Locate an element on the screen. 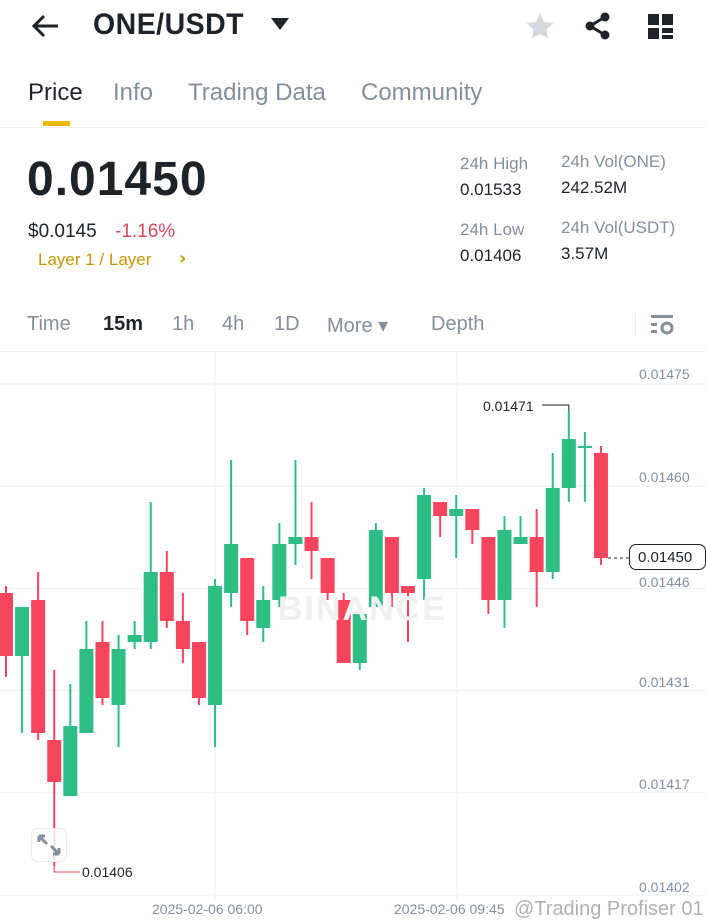  min-price-label: 0.01406 is located at coordinates (107, 872).